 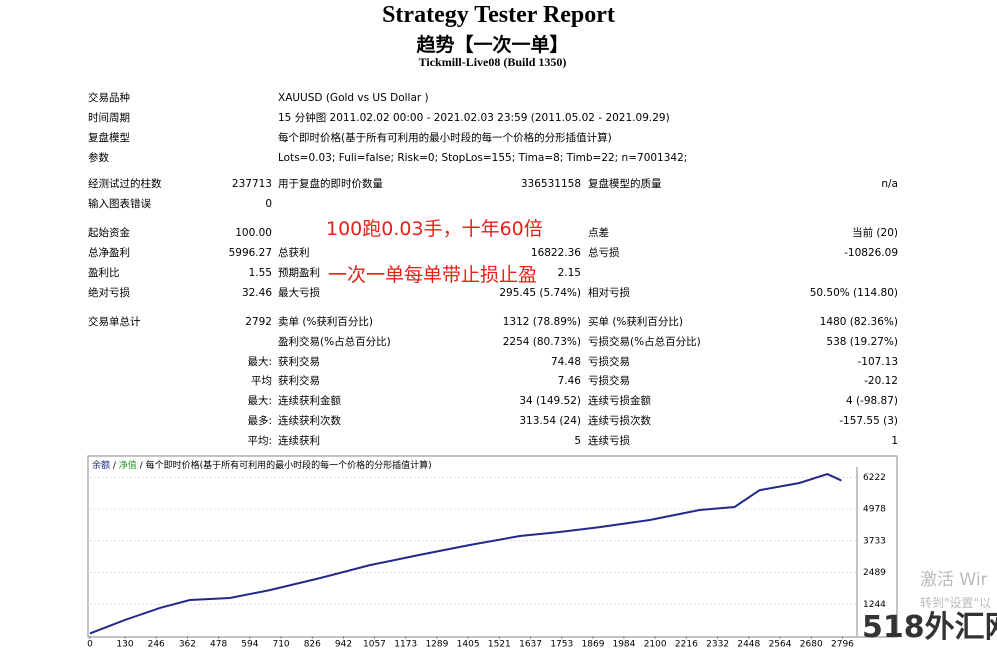 What do you see at coordinates (858, 322) in the screenshot?
I see `stat-value: 1480 (82.36%)` at bounding box center [858, 322].